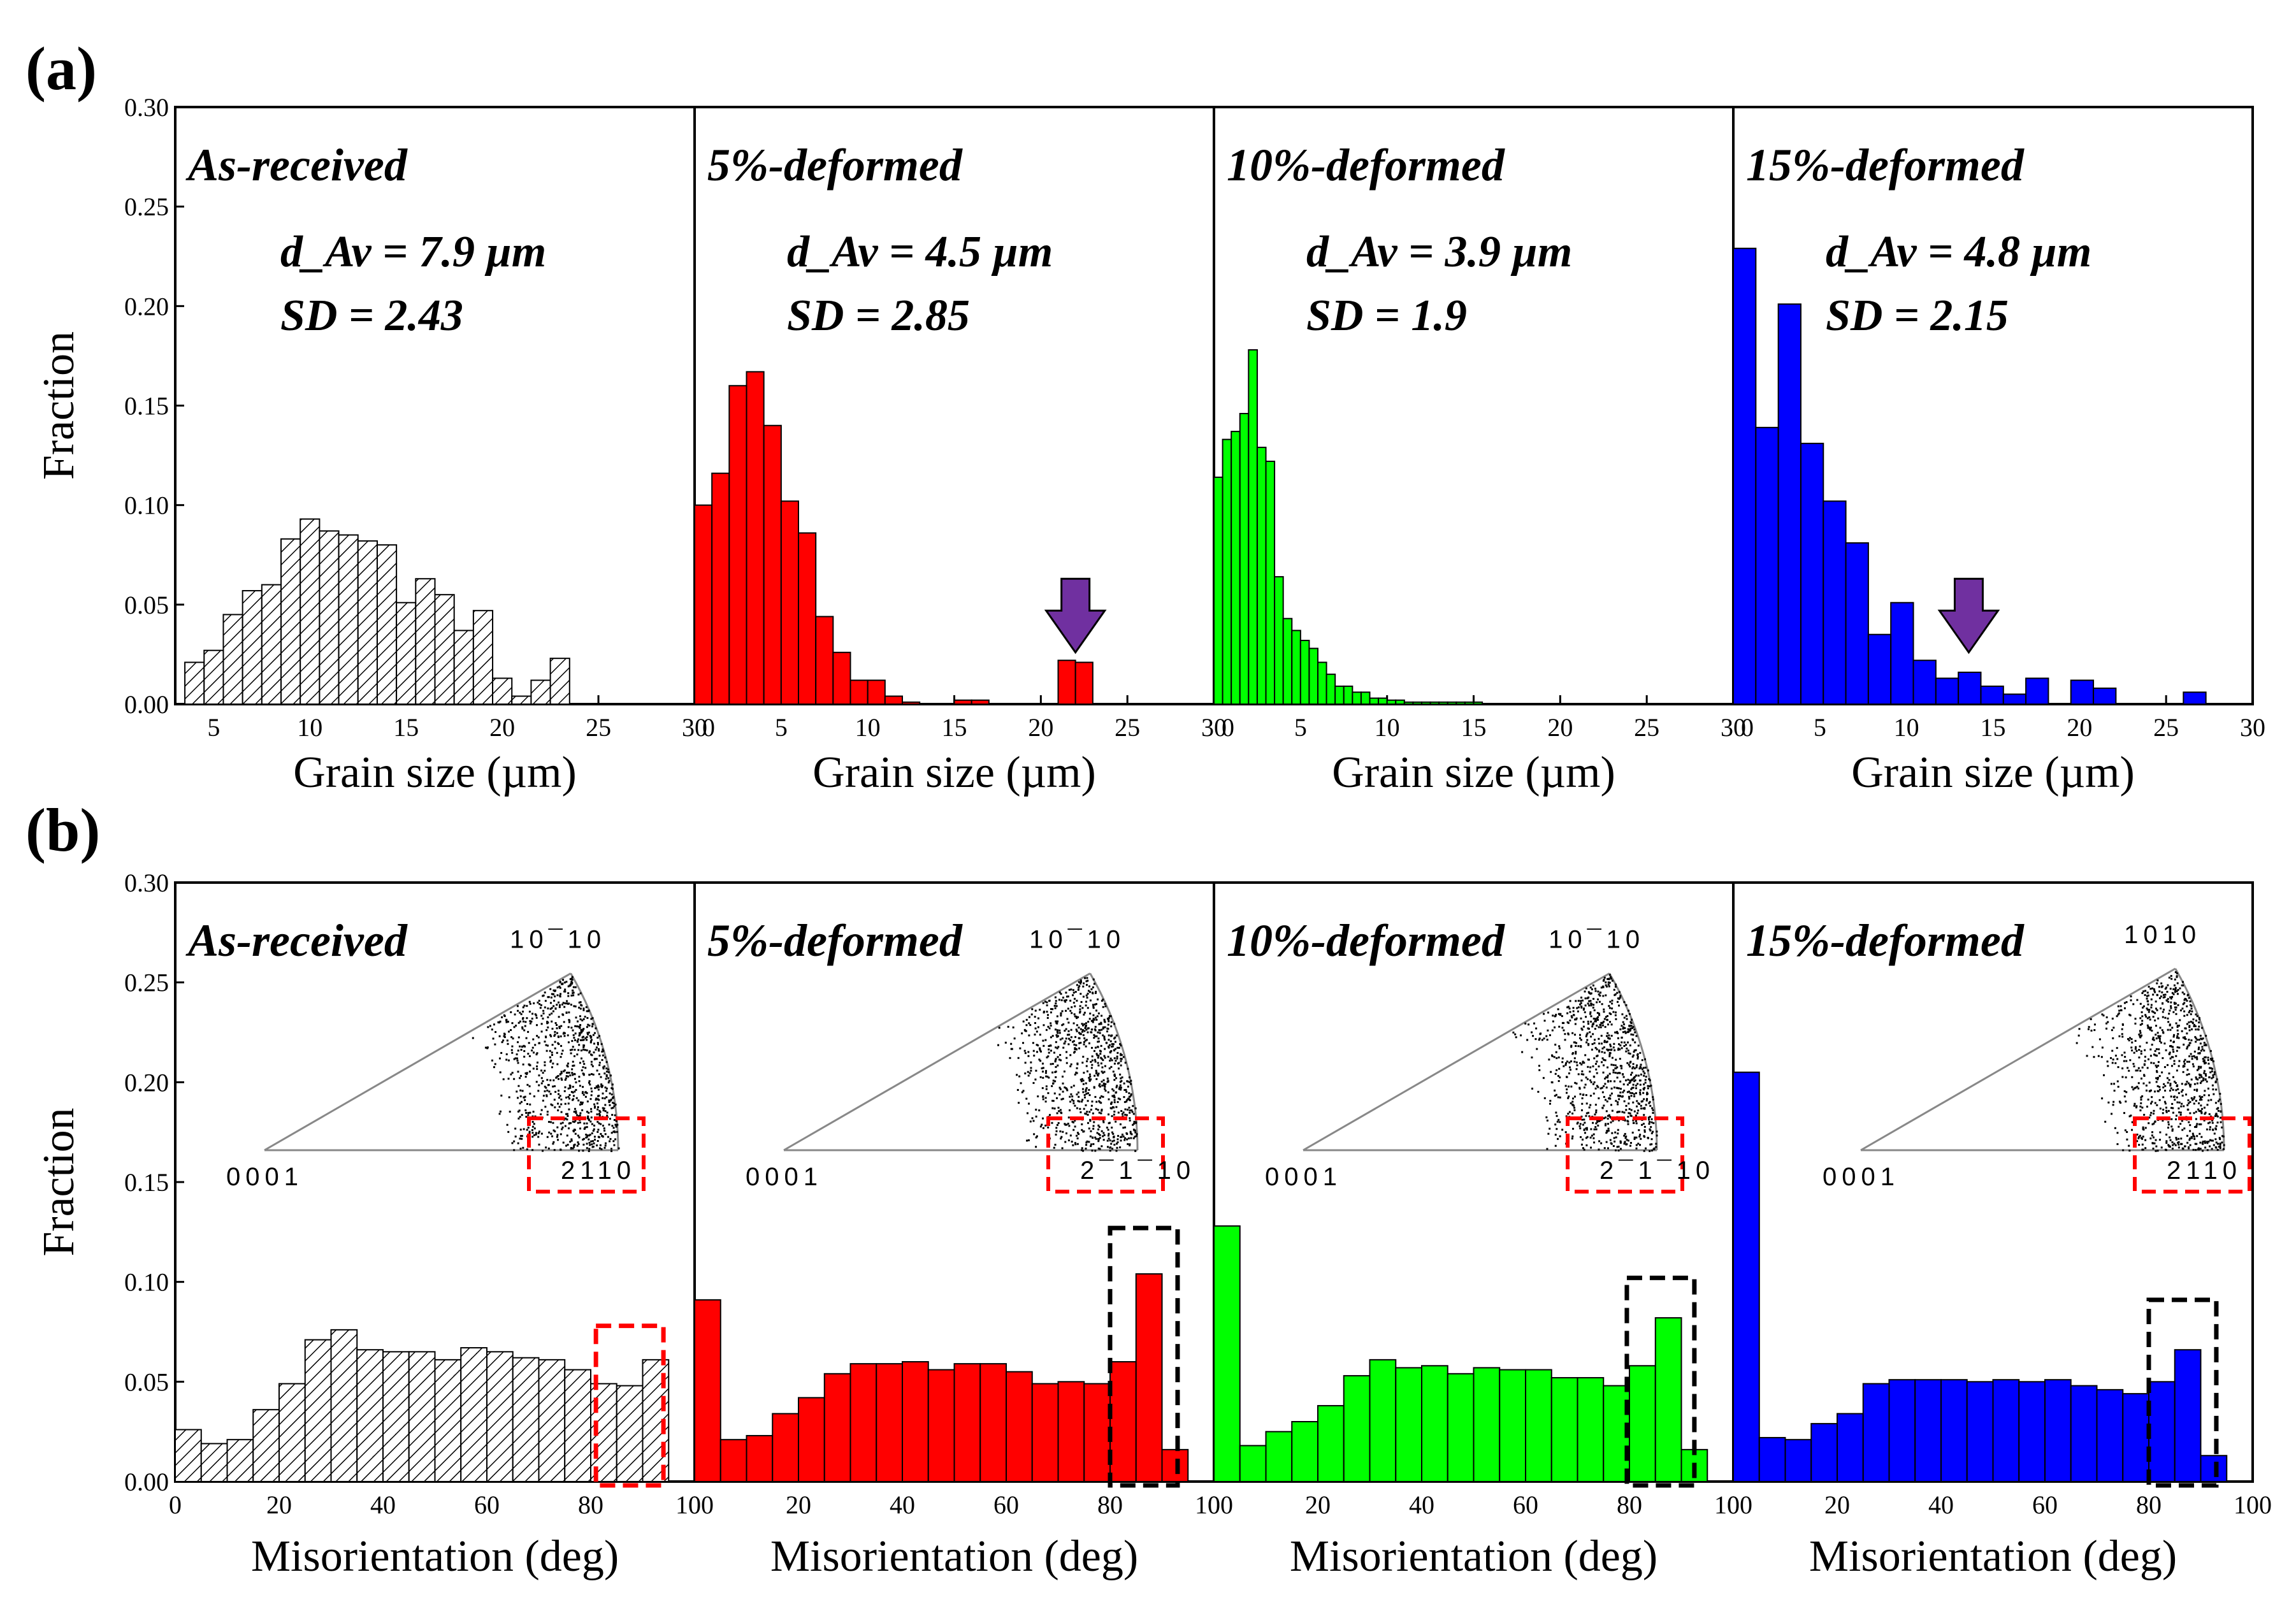 The height and width of the screenshot is (1609, 2296). I want to click on y-axis-title: Fraction, so click(58, 405).